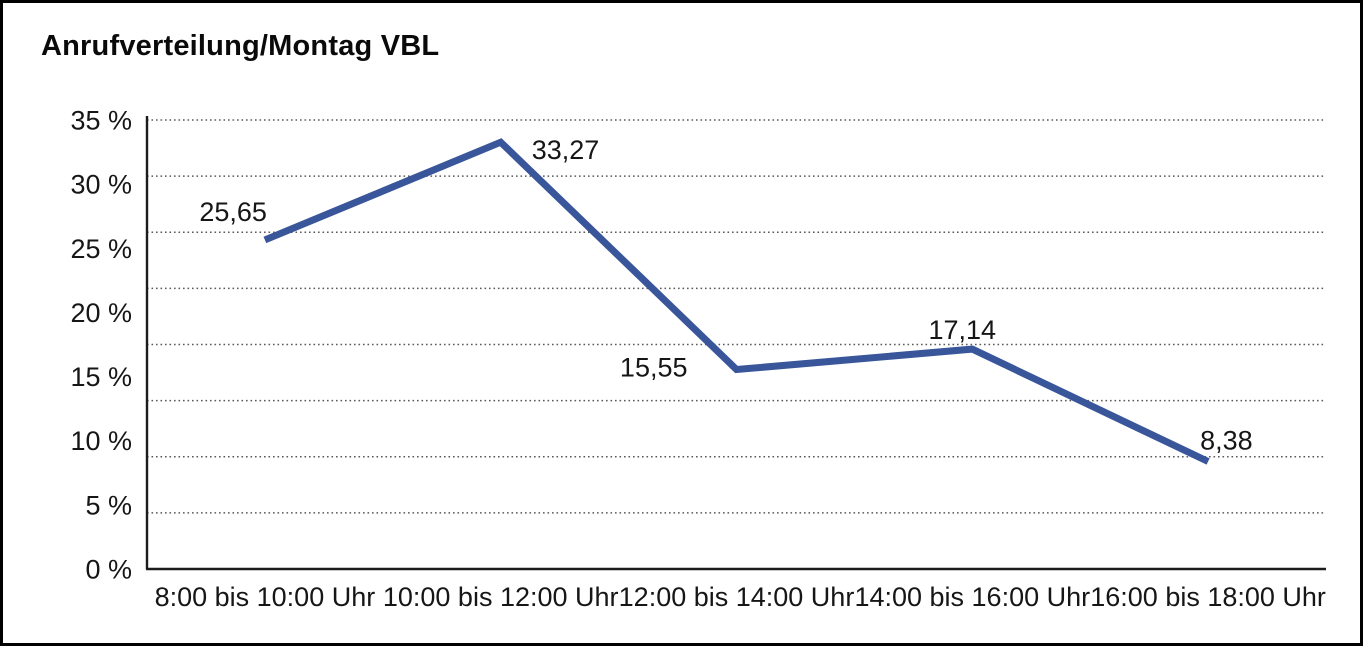  What do you see at coordinates (972, 597) in the screenshot?
I see `x-tick-label: 14:00 bis 16:00 Uhr` at bounding box center [972, 597].